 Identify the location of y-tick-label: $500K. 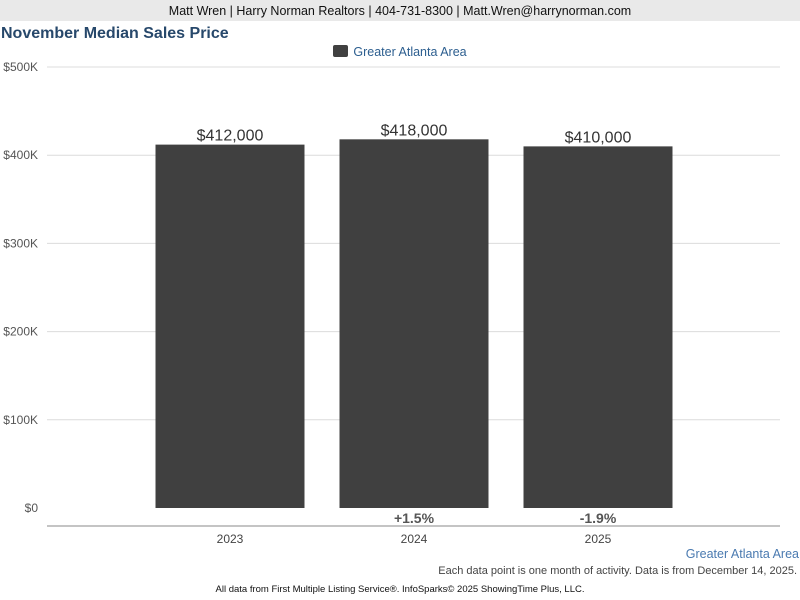
(20, 67).